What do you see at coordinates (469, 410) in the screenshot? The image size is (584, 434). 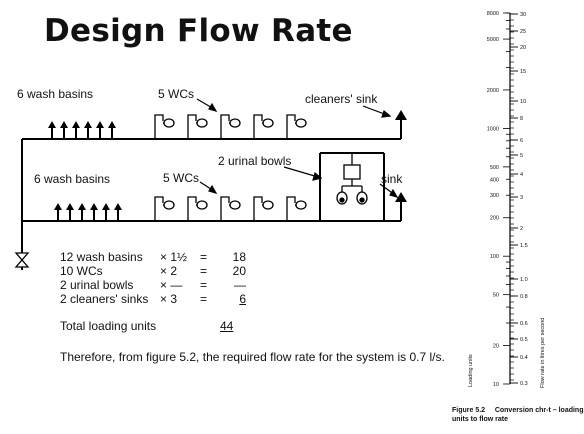 I see `caption-label: Figure 5.2` at bounding box center [469, 410].